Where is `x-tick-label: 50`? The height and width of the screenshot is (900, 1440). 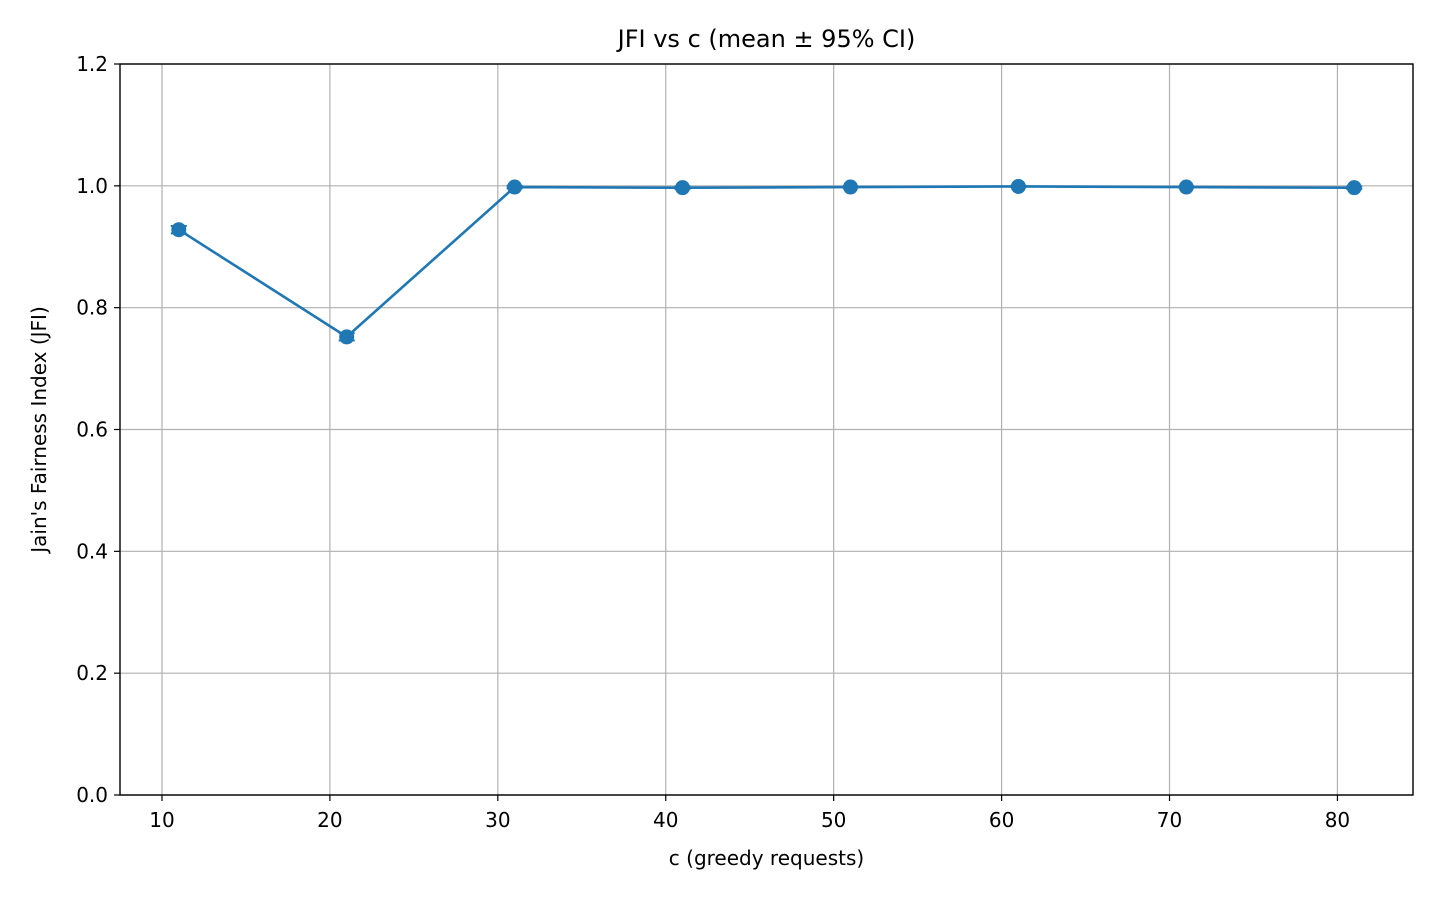
x-tick-label: 50 is located at coordinates (833, 820).